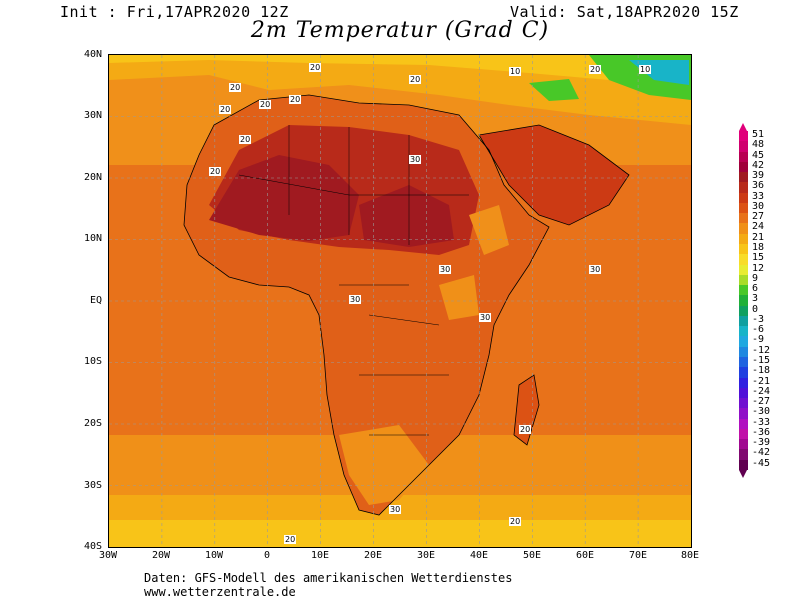  I want to click on lat-label: 20N, so click(92, 177).